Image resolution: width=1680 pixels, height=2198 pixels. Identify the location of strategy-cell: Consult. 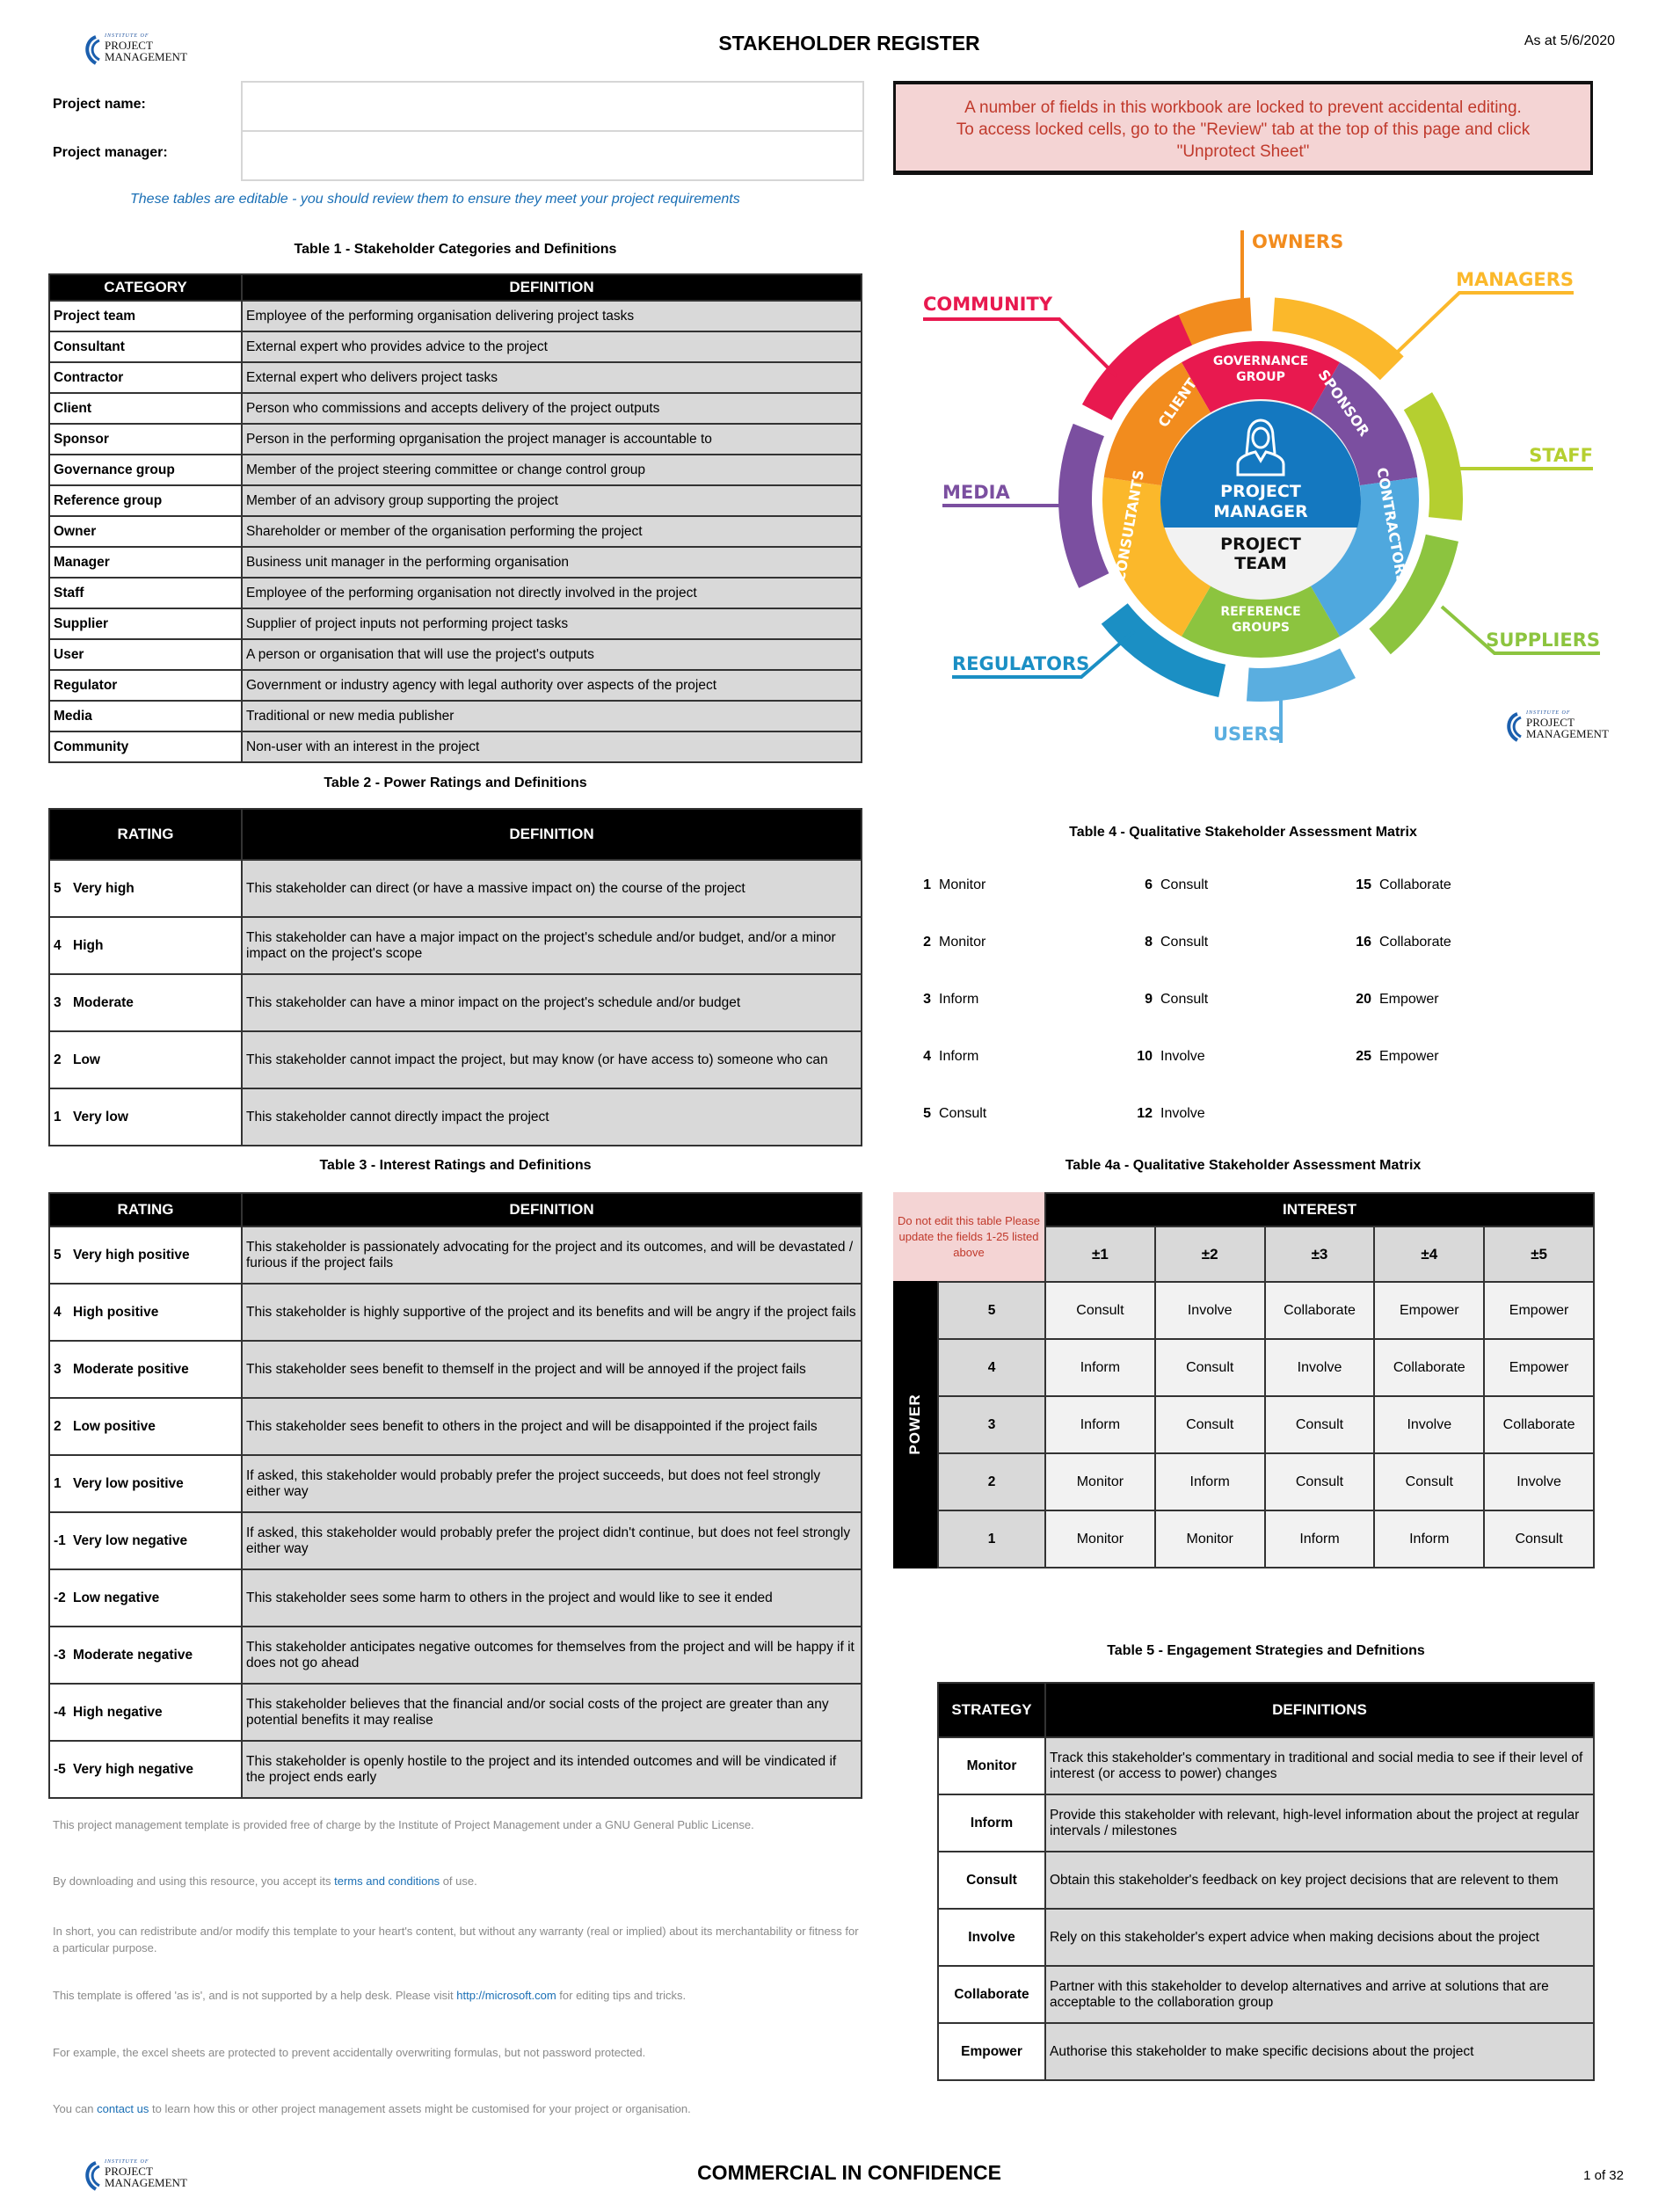
(991, 1880).